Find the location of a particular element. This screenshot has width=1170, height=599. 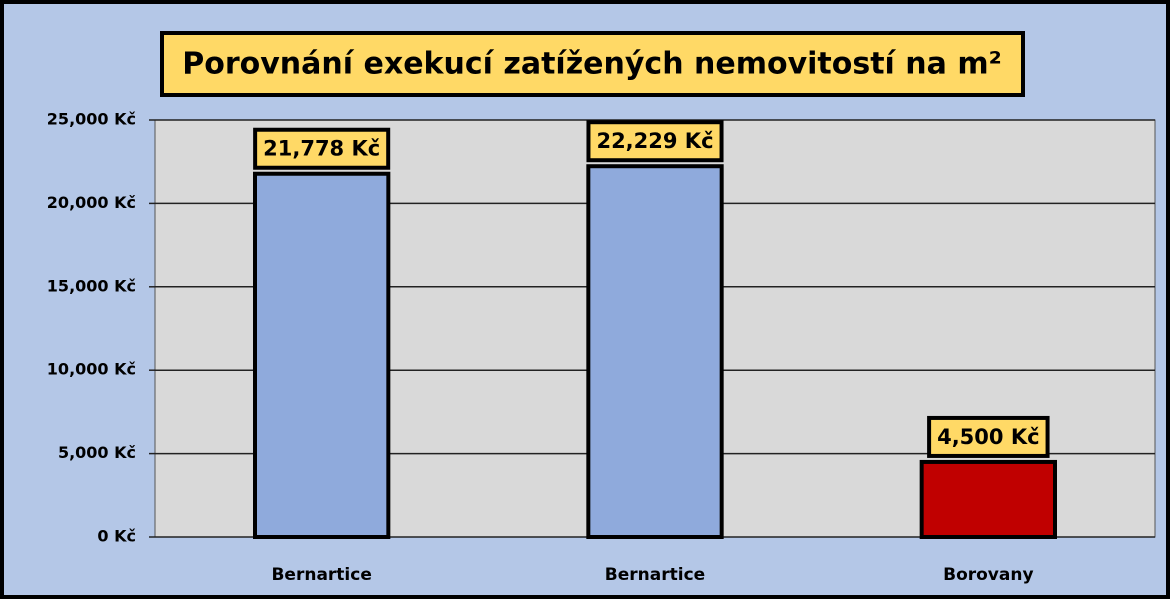

x-tick-label: Borovany is located at coordinates (988, 575).